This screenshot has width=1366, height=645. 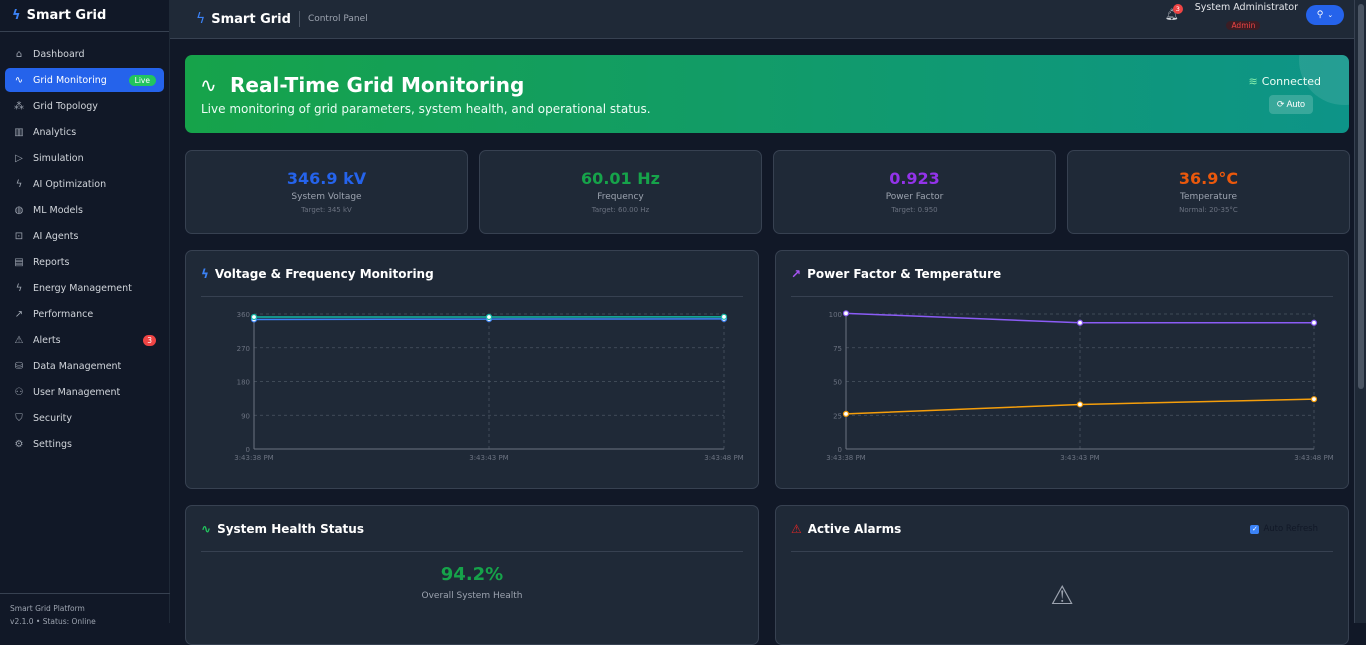 I want to click on sidebar-item-settings: ⚙ Settings, so click(x=84, y=444).